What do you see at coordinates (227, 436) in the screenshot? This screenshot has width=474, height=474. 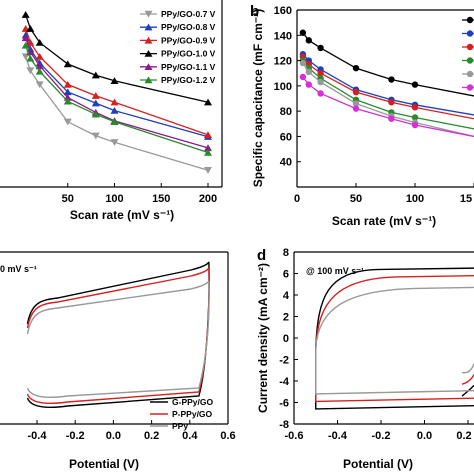 I see `panel-c-x-tick-label: 0.6` at bounding box center [227, 436].